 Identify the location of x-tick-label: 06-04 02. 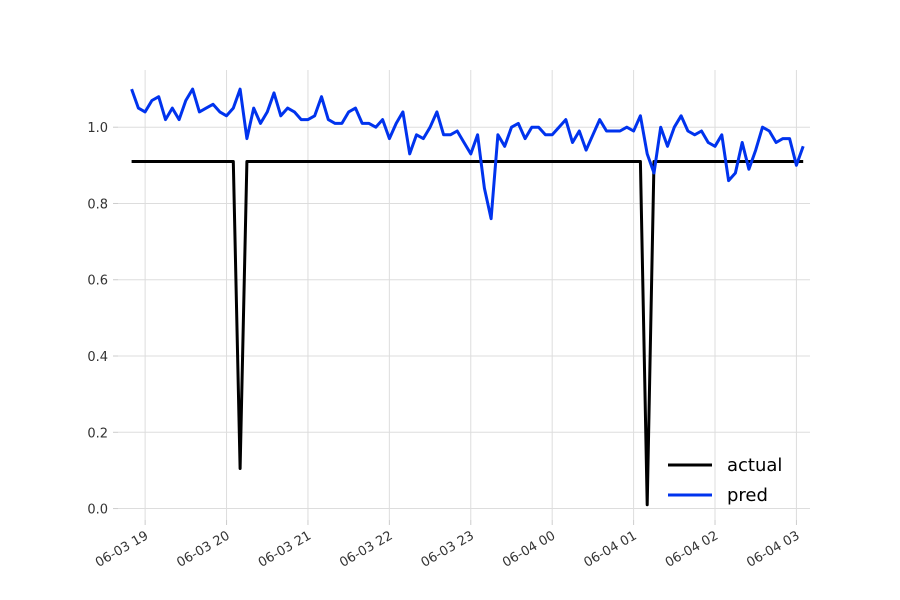
(692, 549).